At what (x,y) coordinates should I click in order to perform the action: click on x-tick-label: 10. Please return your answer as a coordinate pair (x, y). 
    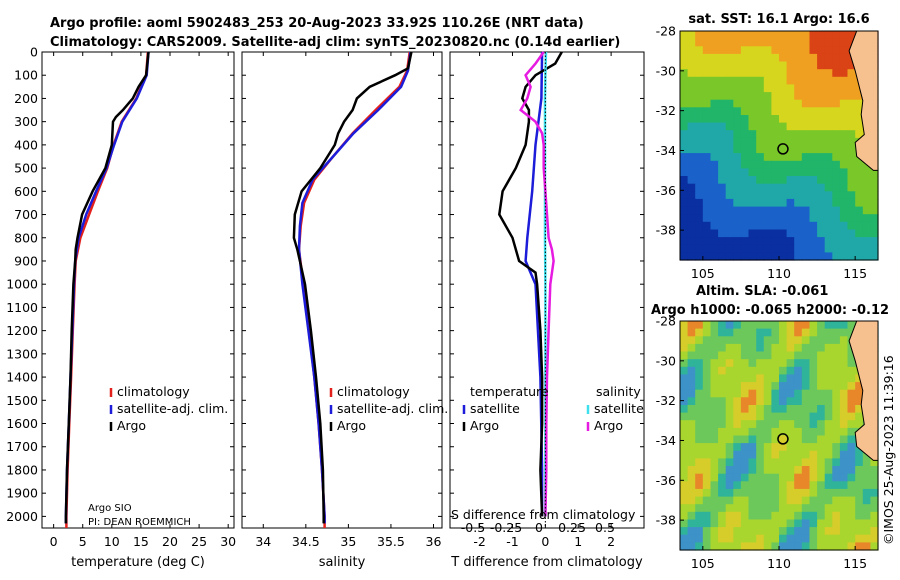
    Looking at the image, I should click on (112, 541).